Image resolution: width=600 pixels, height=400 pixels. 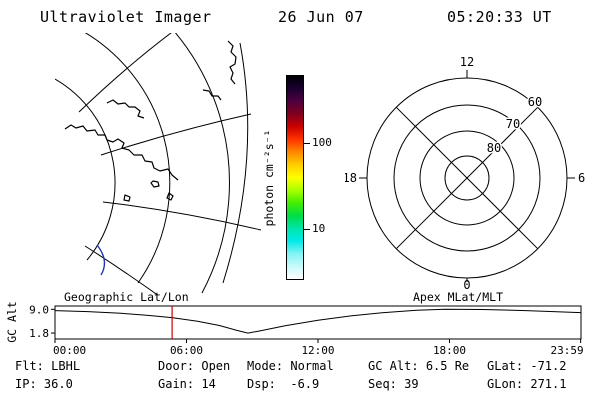 I want to click on timeline-ytick-label: 9.0, so click(x=39, y=309).